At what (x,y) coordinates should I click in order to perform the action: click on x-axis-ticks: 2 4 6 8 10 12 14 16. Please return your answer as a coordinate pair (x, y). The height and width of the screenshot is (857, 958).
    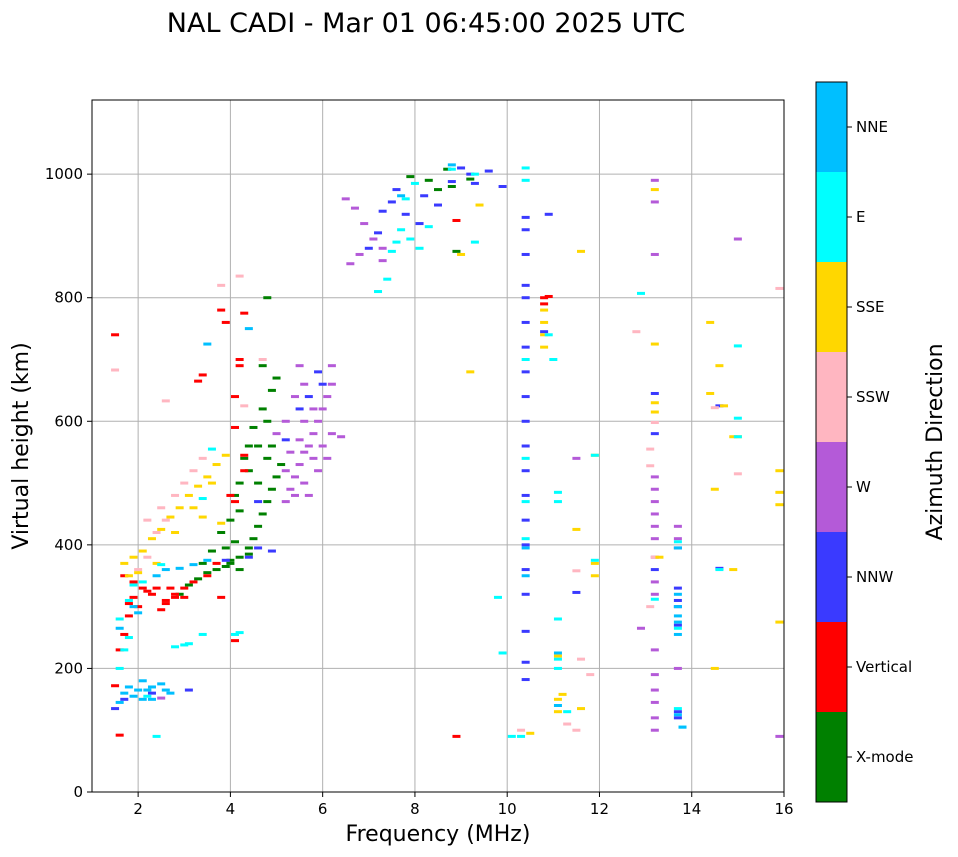
    Looking at the image, I should click on (463, 805).